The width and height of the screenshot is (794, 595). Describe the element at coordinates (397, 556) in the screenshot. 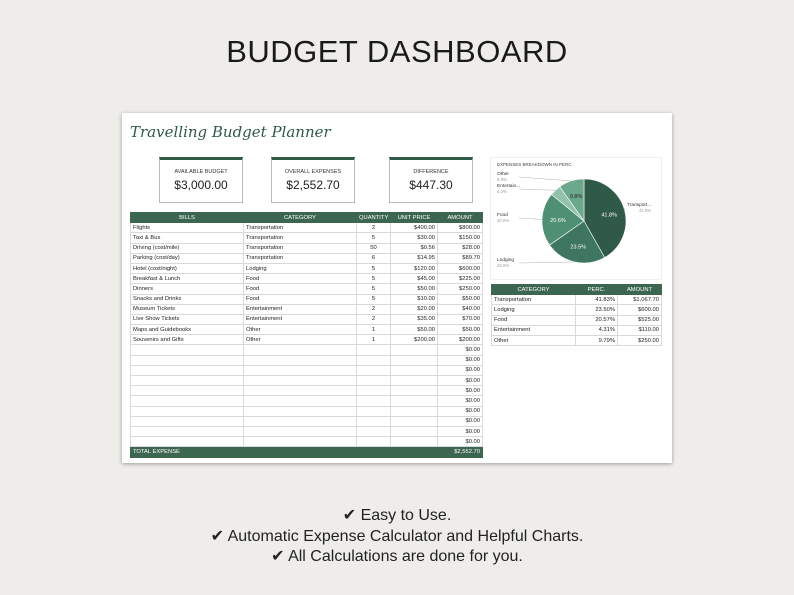

I see `feature: ✔ All Calculations are done for you.` at that location.